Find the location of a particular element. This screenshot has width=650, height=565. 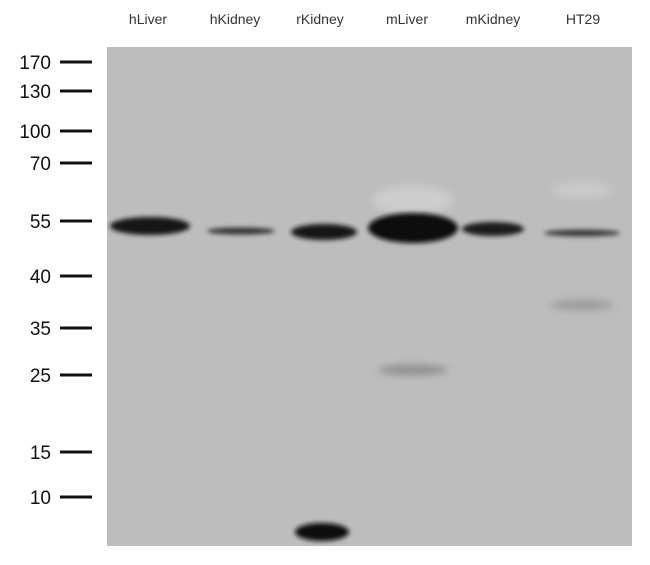

lane-label: hLiver is located at coordinates (148, 19).